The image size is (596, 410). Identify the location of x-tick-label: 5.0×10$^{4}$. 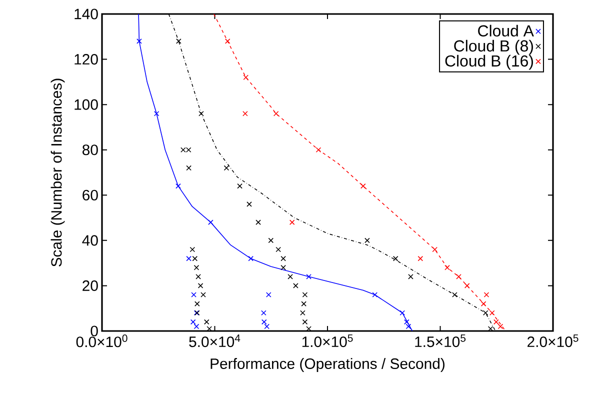
(214, 341).